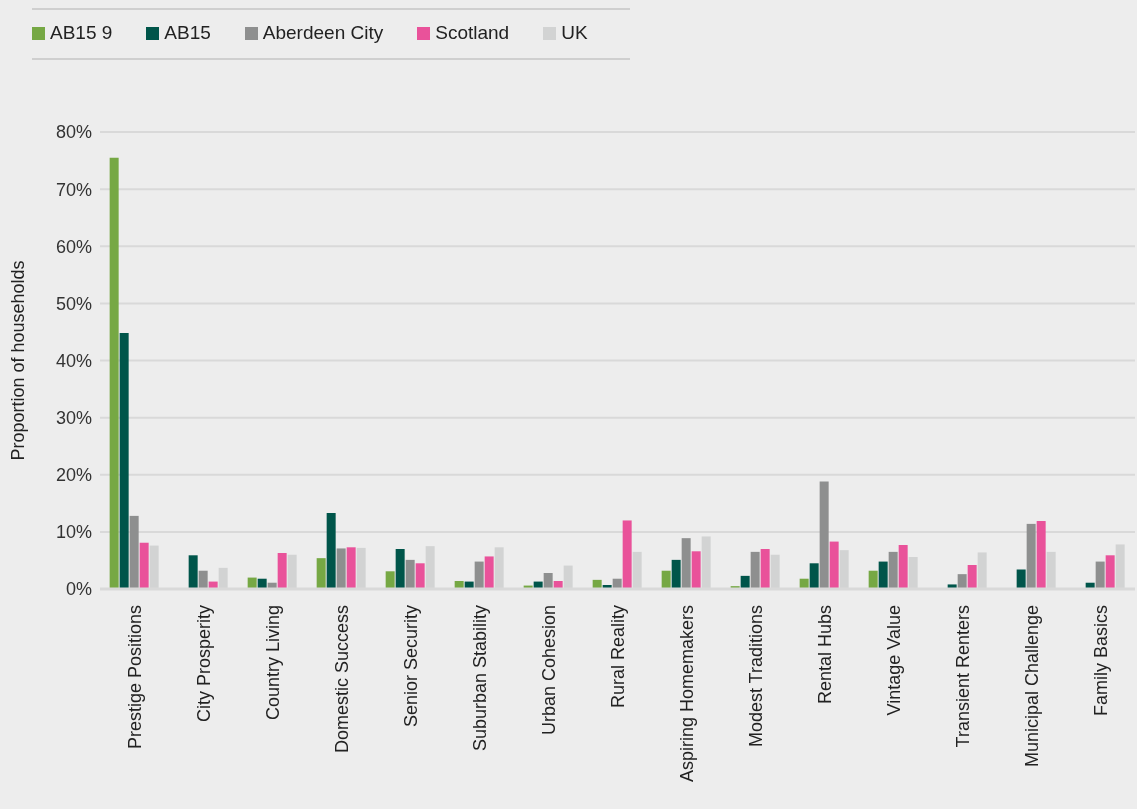 This screenshot has height=809, width=1137. What do you see at coordinates (203, 664) in the screenshot?
I see `x-tick-label: City Prosperity` at bounding box center [203, 664].